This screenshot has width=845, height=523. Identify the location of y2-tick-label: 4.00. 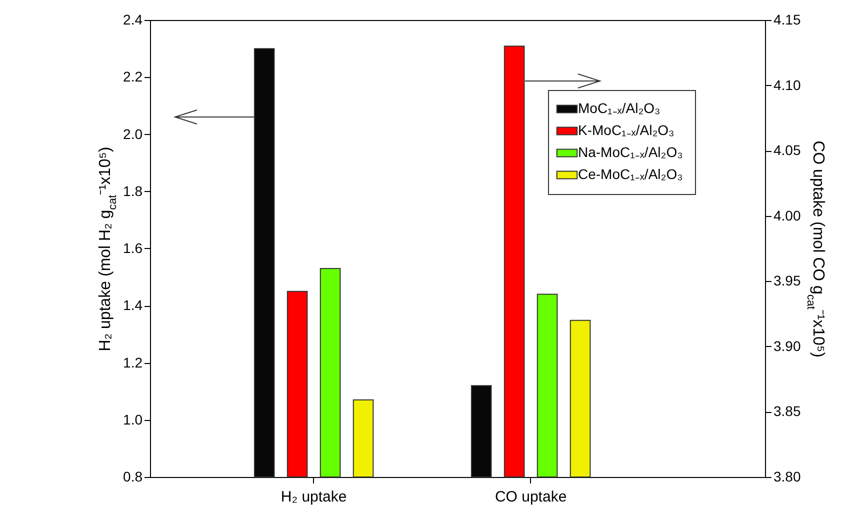
(787, 215).